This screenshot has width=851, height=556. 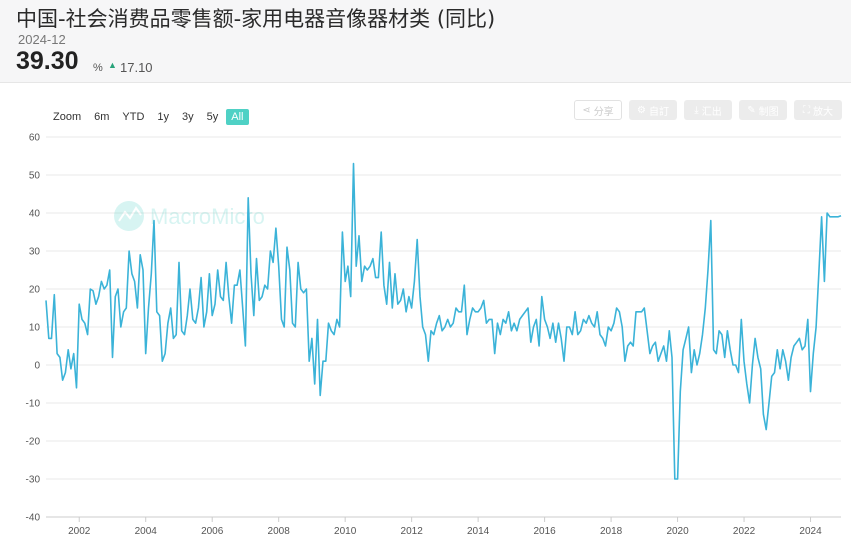 What do you see at coordinates (112, 65) in the screenshot?
I see `triangle-up-icon: ▲` at bounding box center [112, 65].